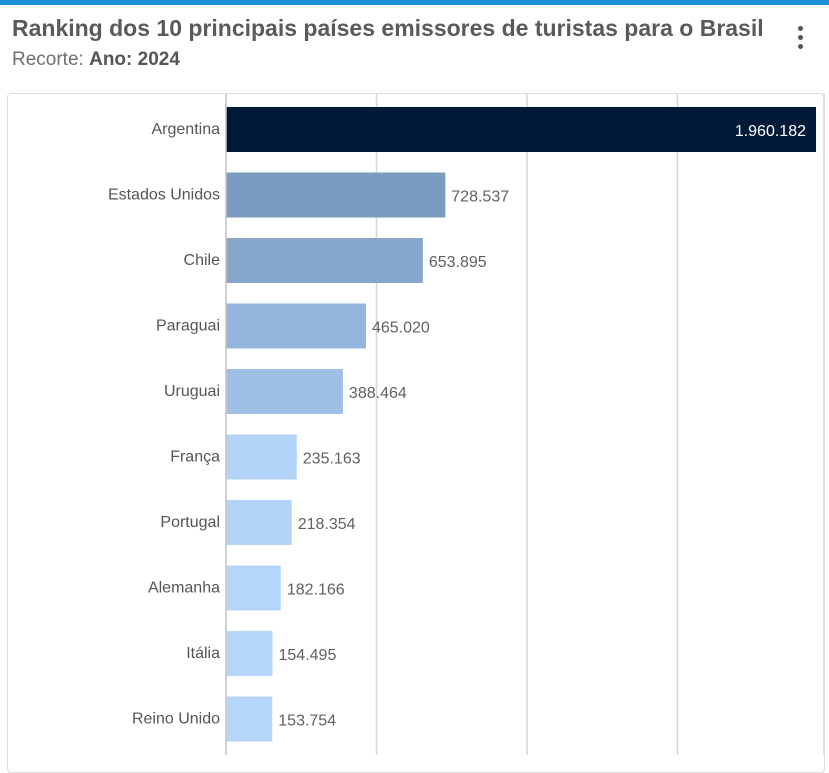  What do you see at coordinates (184, 588) in the screenshot?
I see `category-label: Alemanha` at bounding box center [184, 588].